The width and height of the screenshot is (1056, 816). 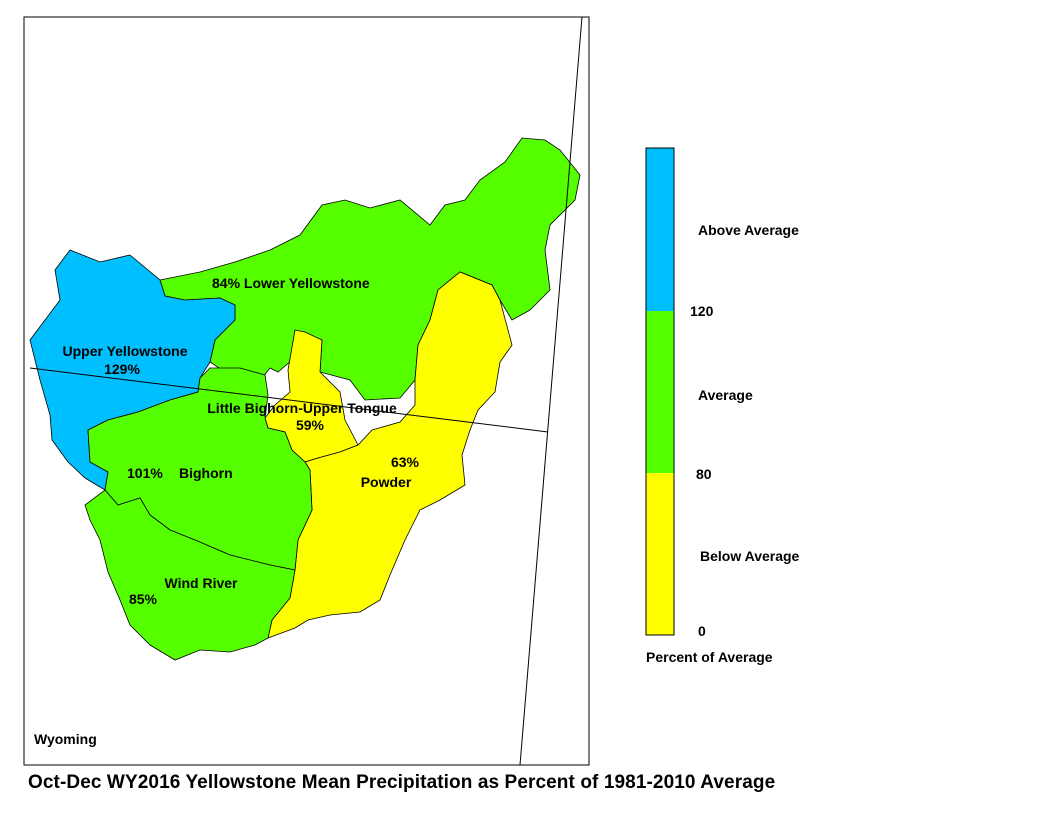 What do you see at coordinates (390, 455) in the screenshot?
I see `basin-powder` at bounding box center [390, 455].